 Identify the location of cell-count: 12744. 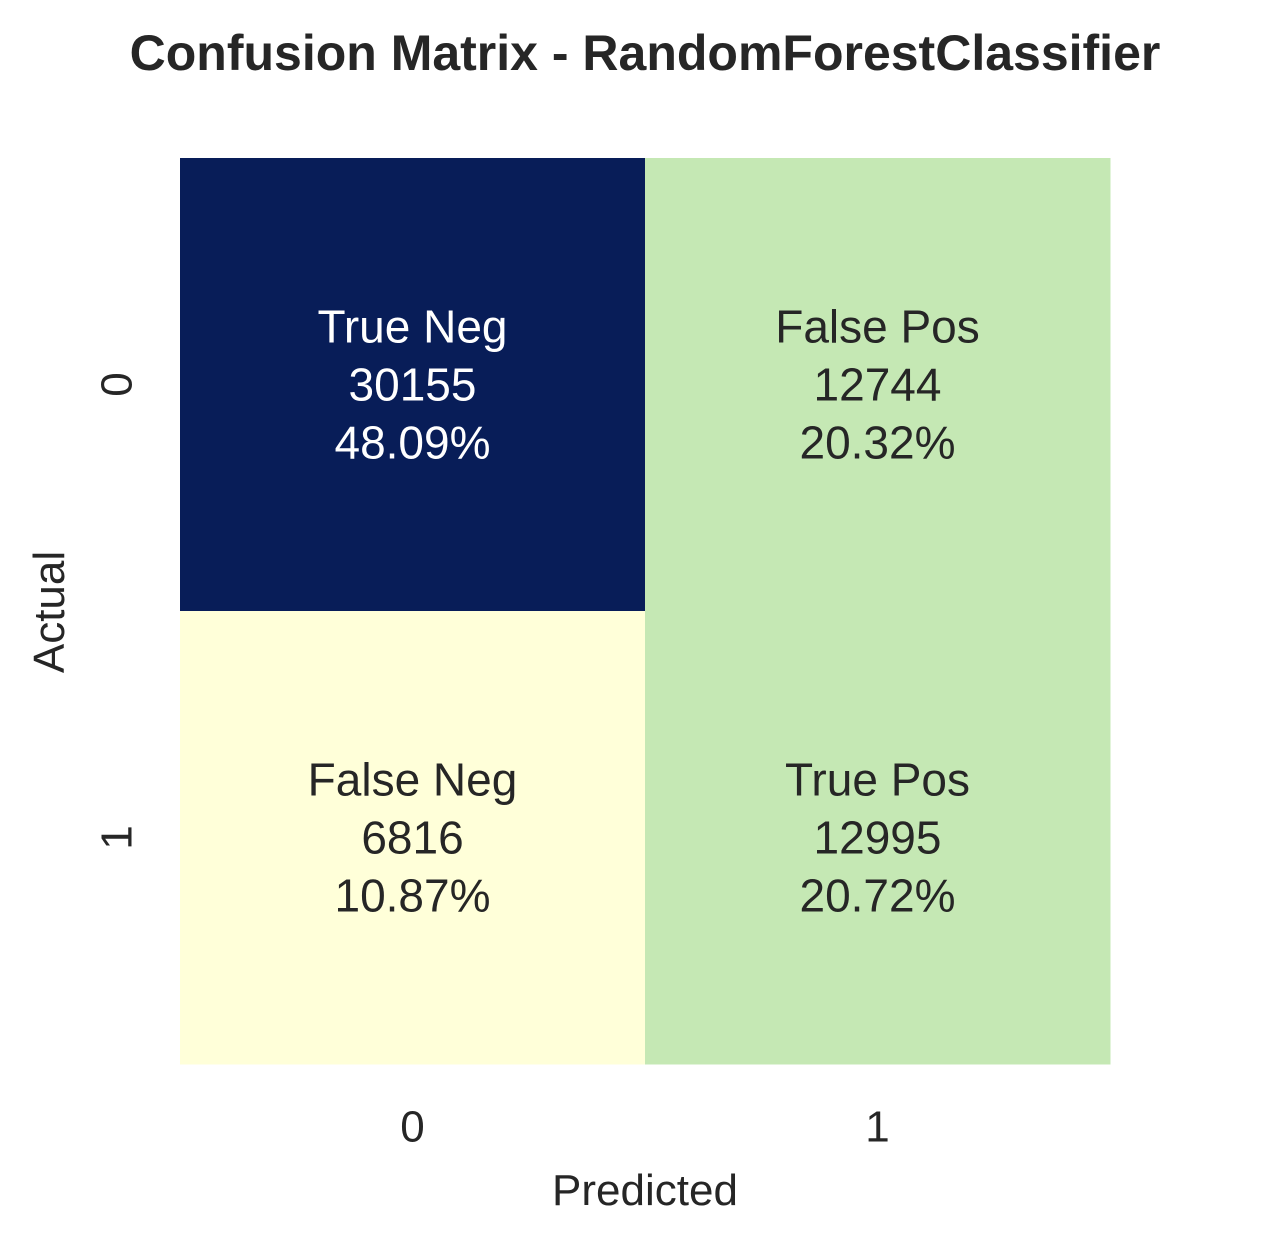
(878, 385).